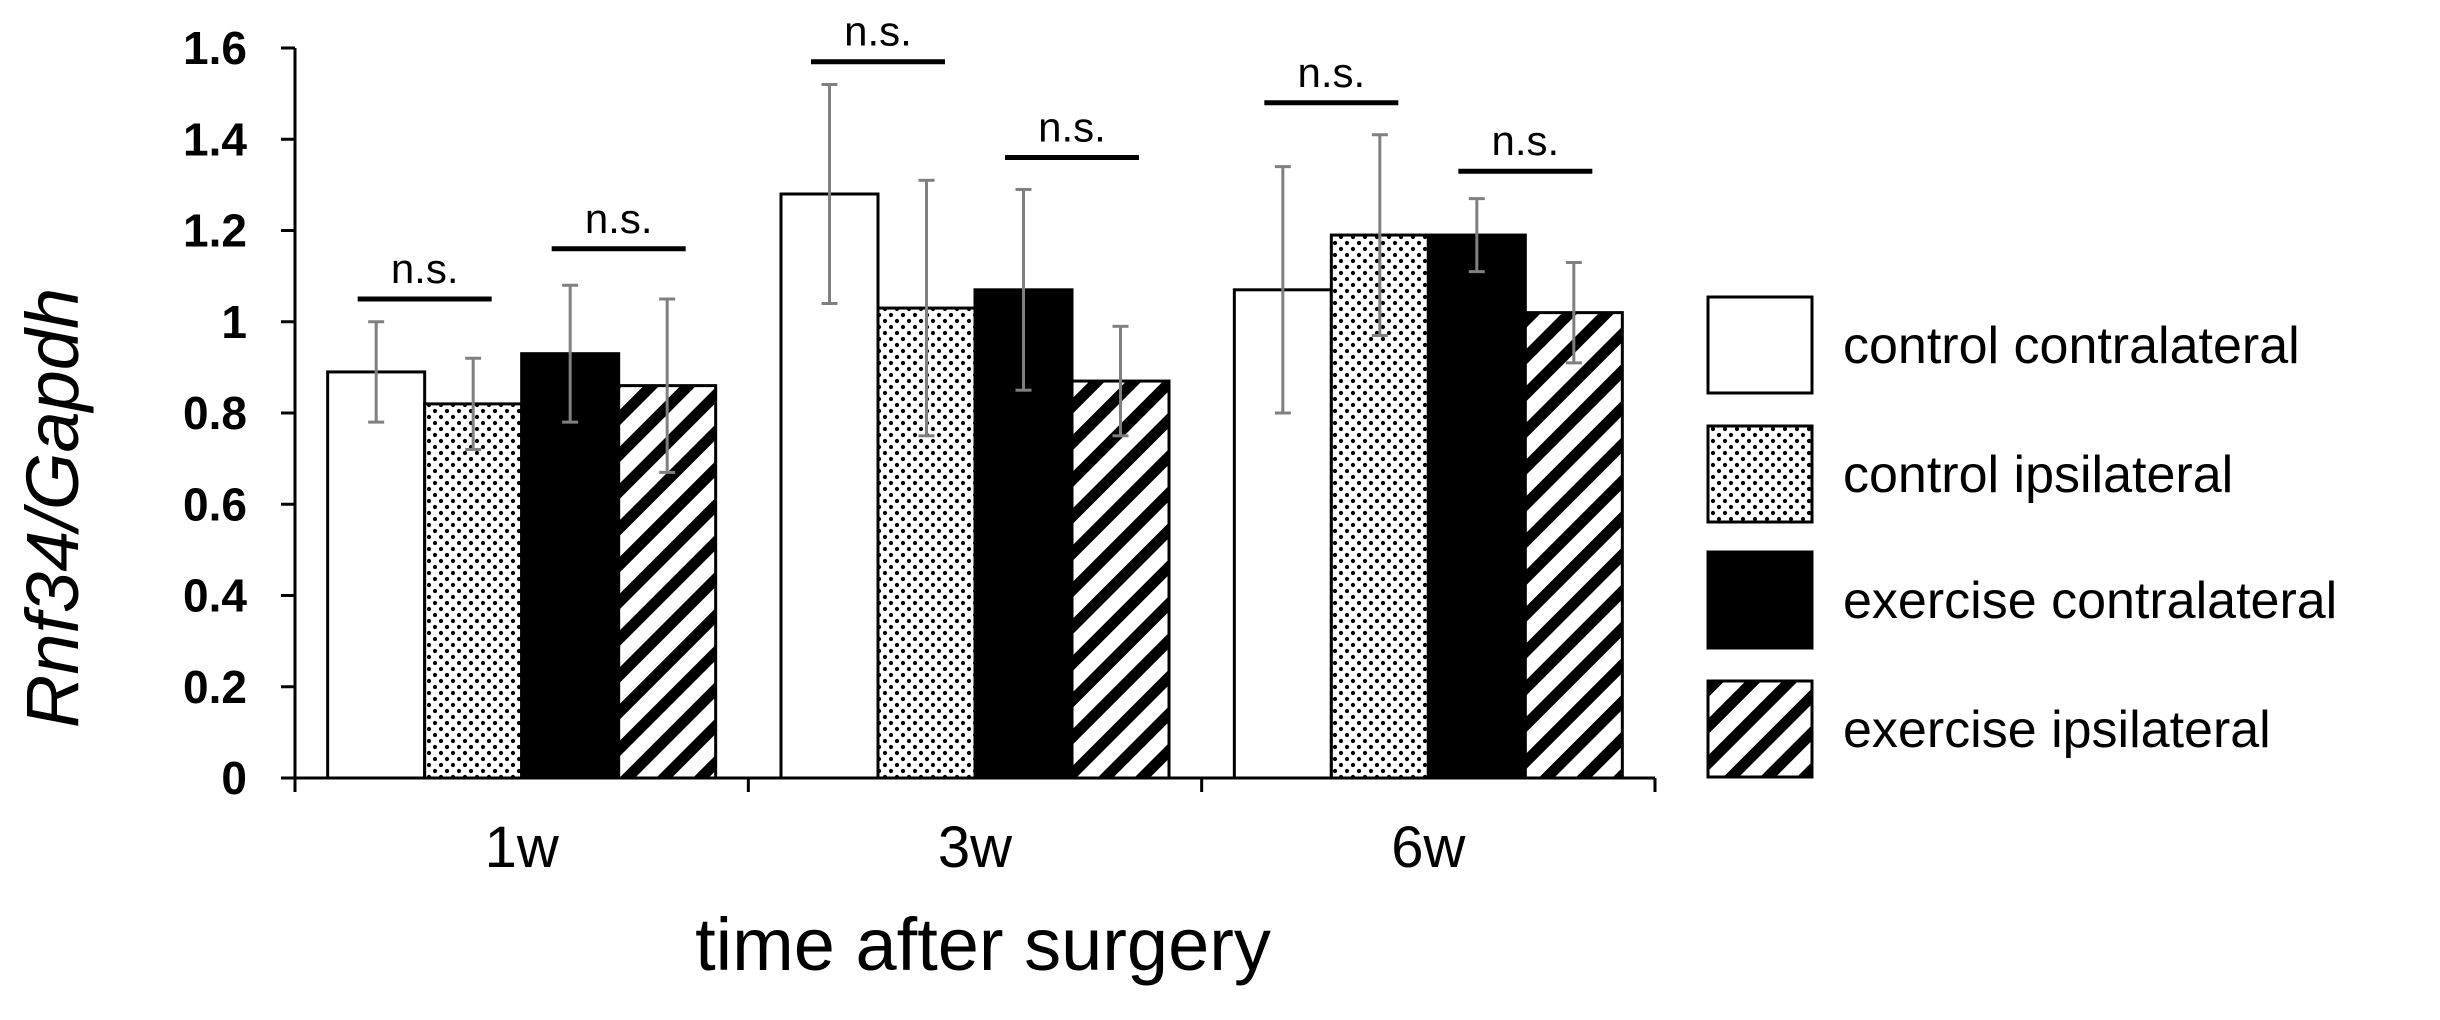 This screenshot has width=2440, height=1020. Describe the element at coordinates (215, 687) in the screenshot. I see `y-tick-label: 0.2` at that location.